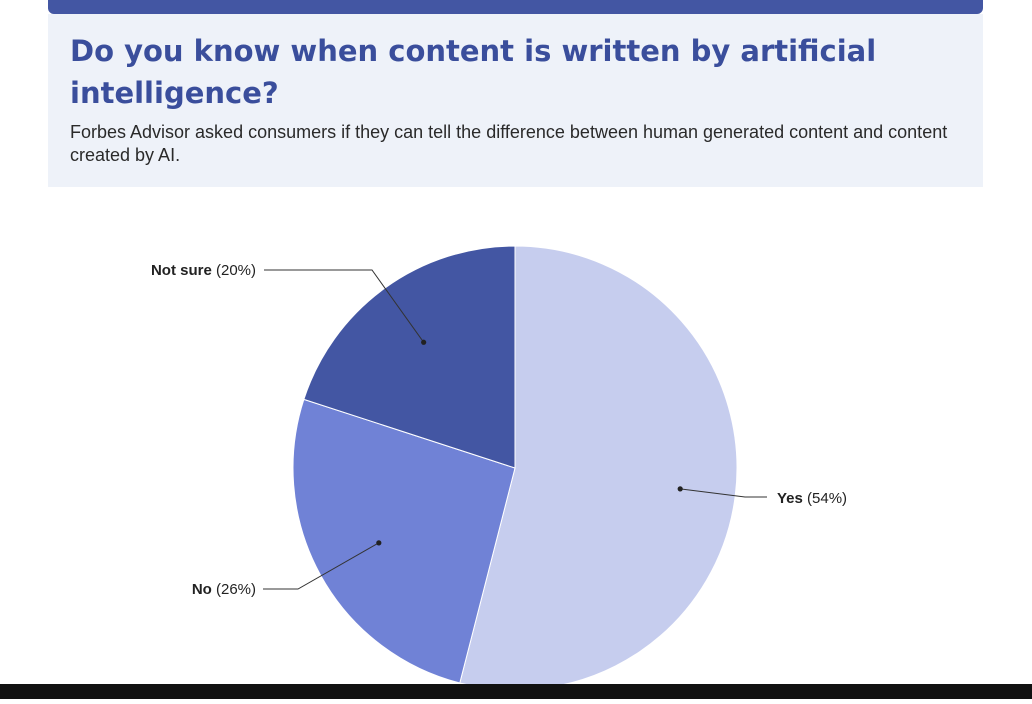 Image resolution: width=1032 pixels, height=704 pixels. Describe the element at coordinates (516, 691) in the screenshot. I see `footer-bar` at that location.